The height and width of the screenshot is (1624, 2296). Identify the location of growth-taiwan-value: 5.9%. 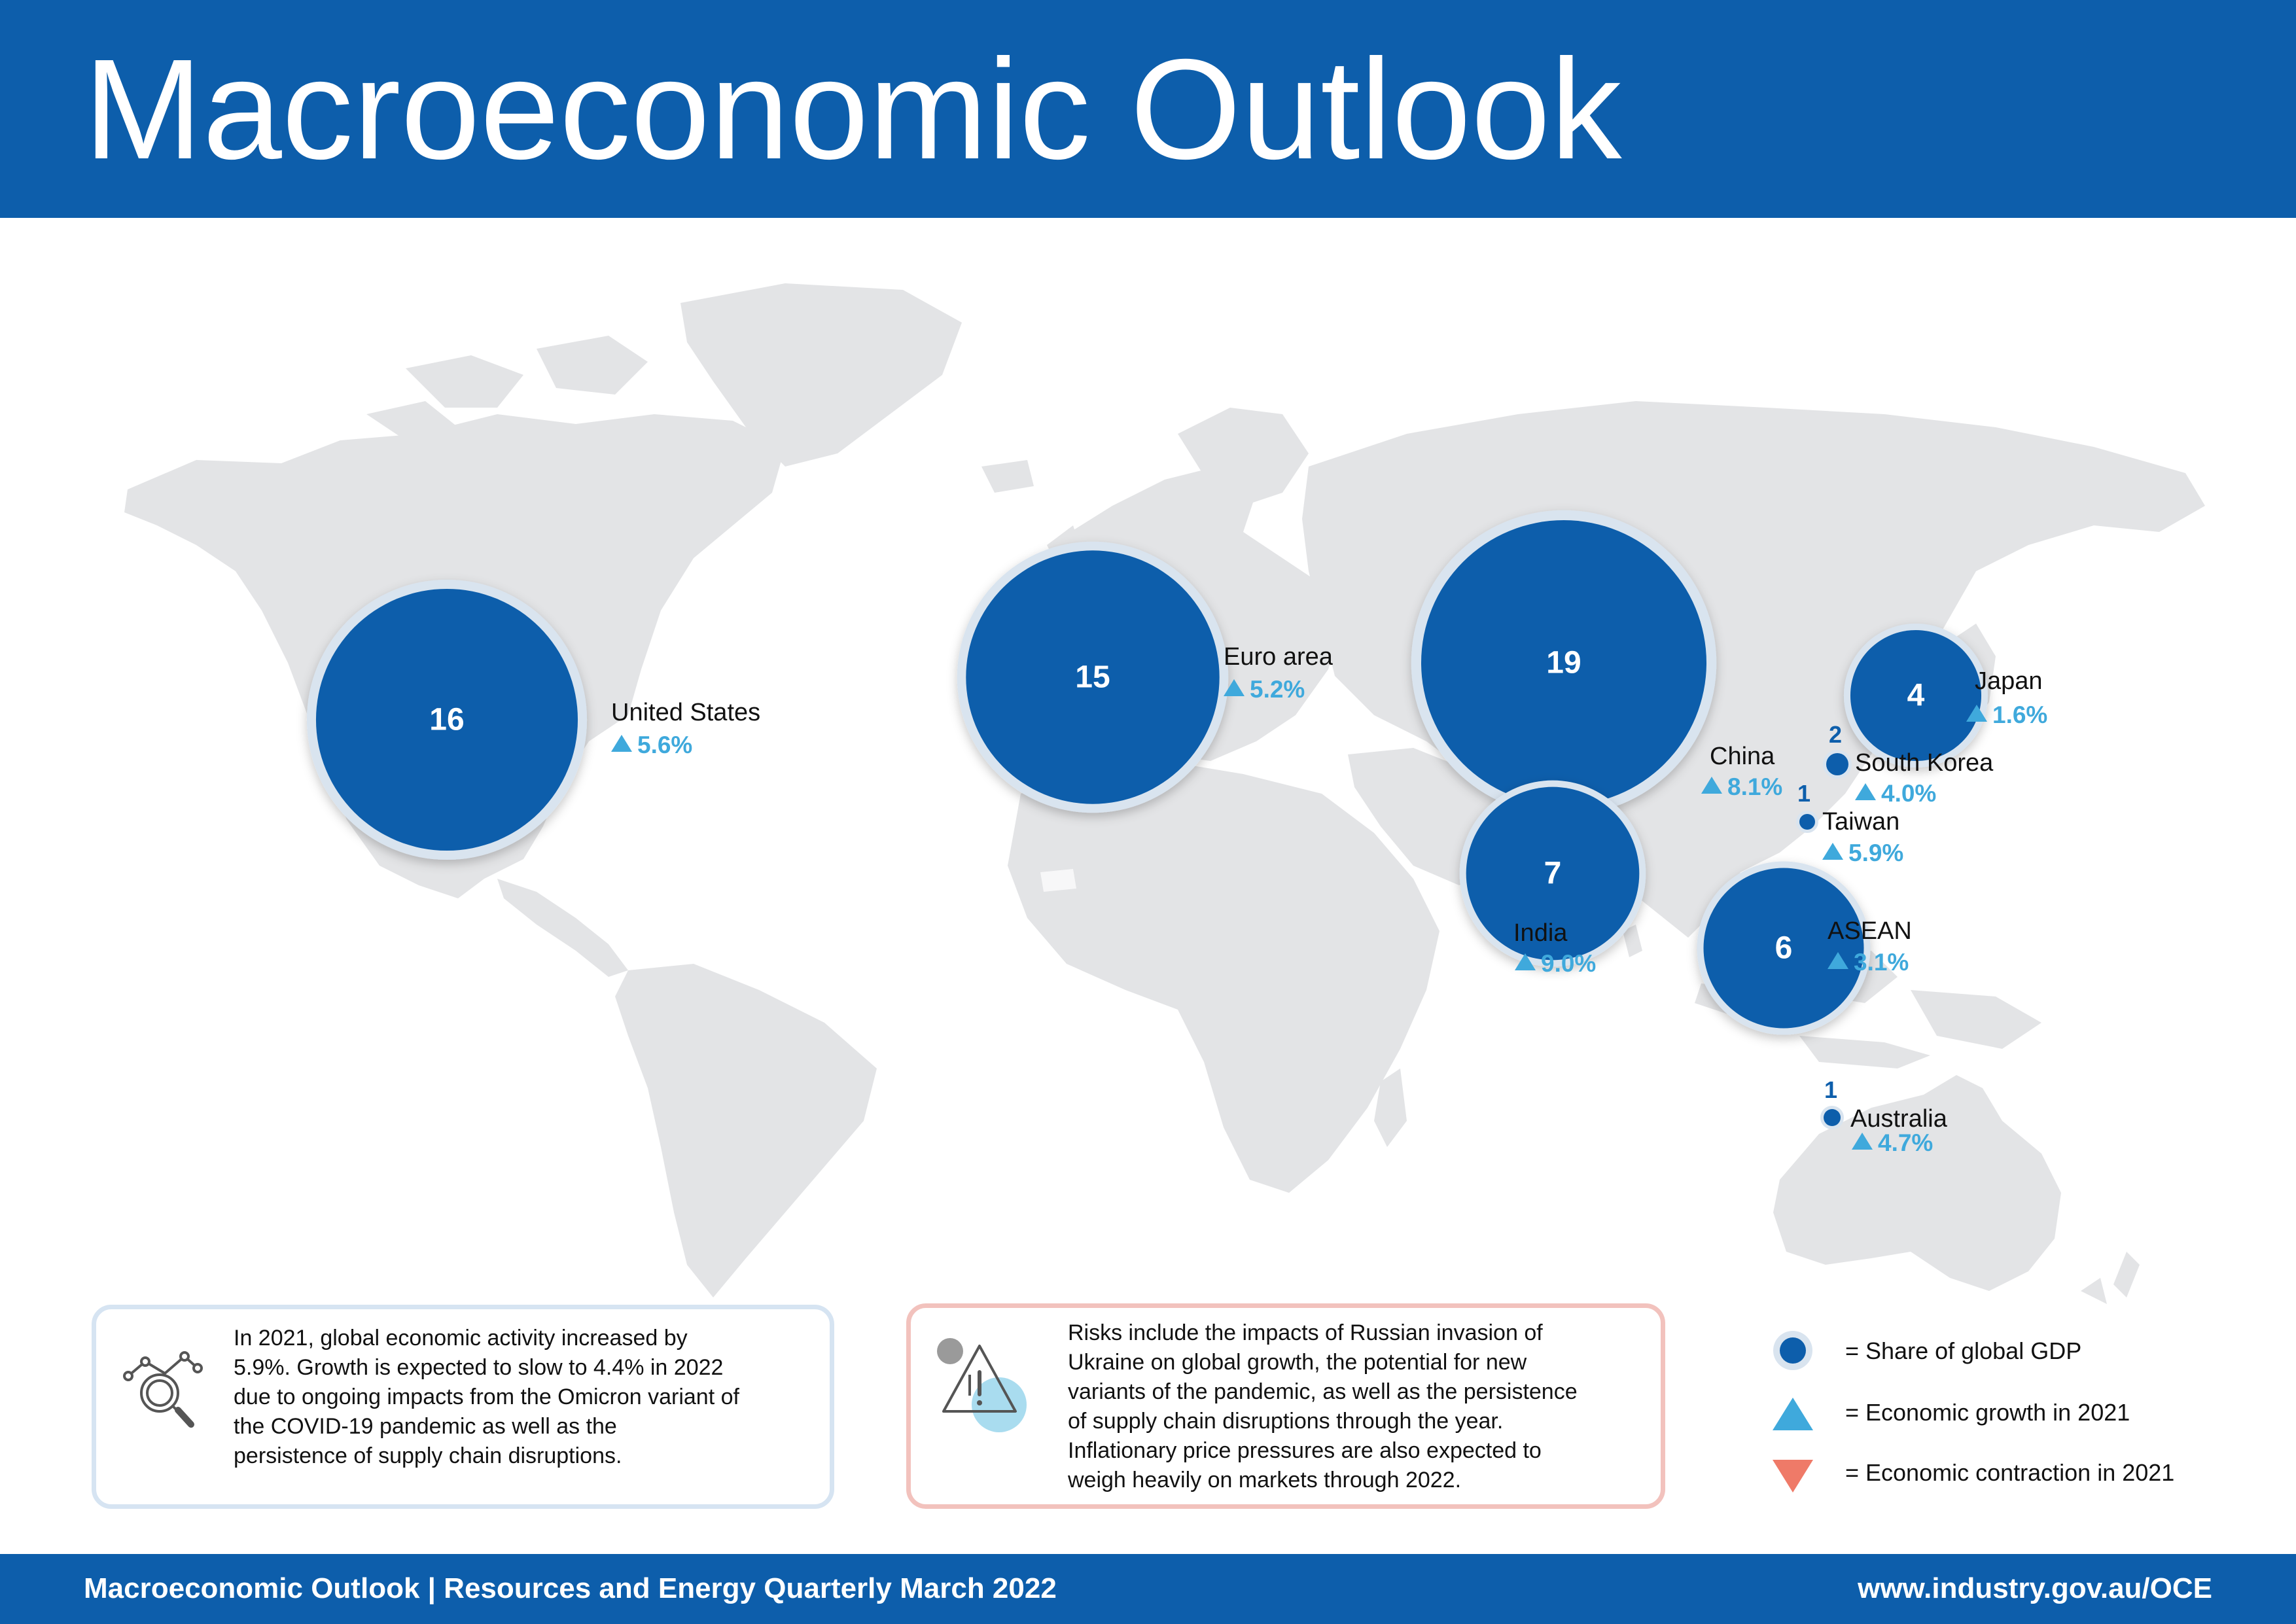
(1876, 852).